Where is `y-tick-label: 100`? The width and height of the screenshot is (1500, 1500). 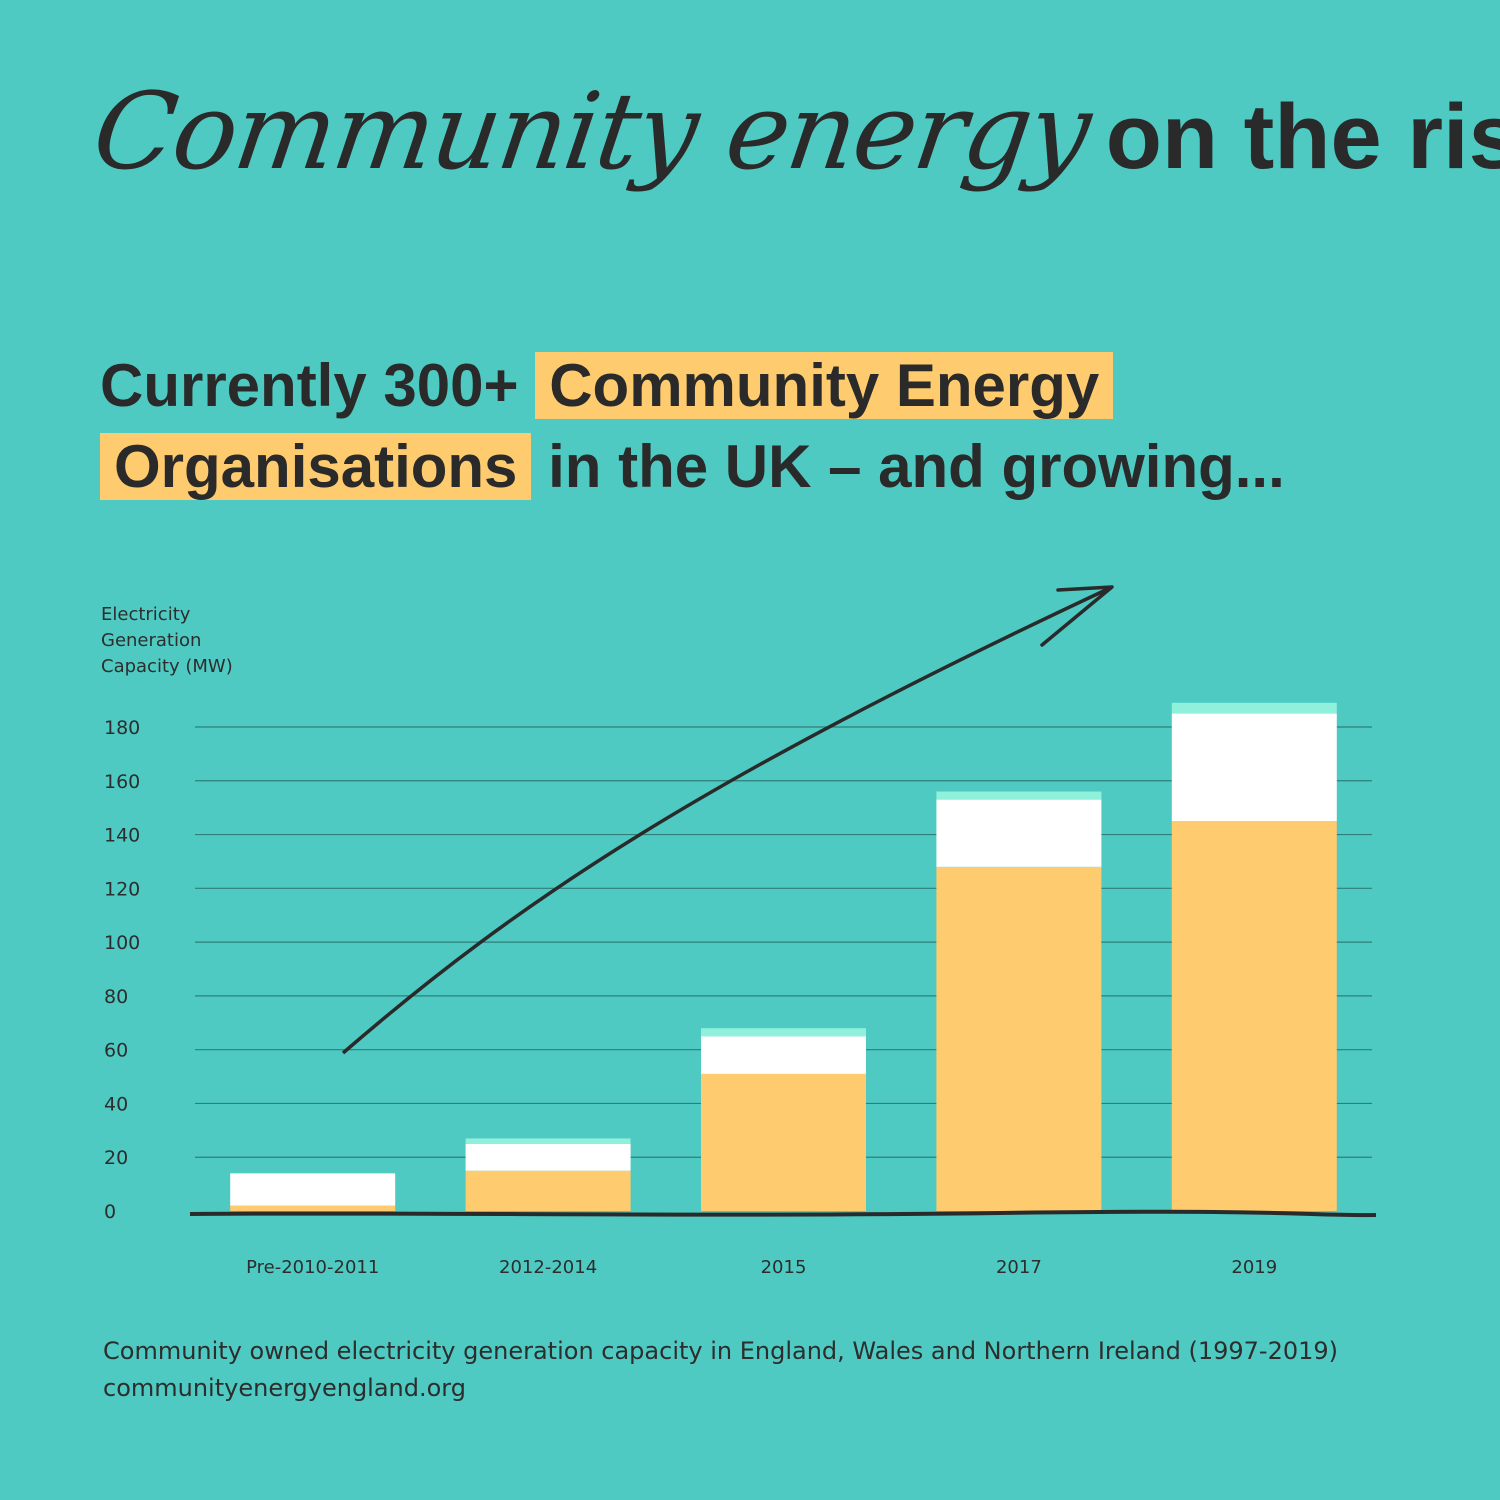
y-tick-label: 100 is located at coordinates (122, 943).